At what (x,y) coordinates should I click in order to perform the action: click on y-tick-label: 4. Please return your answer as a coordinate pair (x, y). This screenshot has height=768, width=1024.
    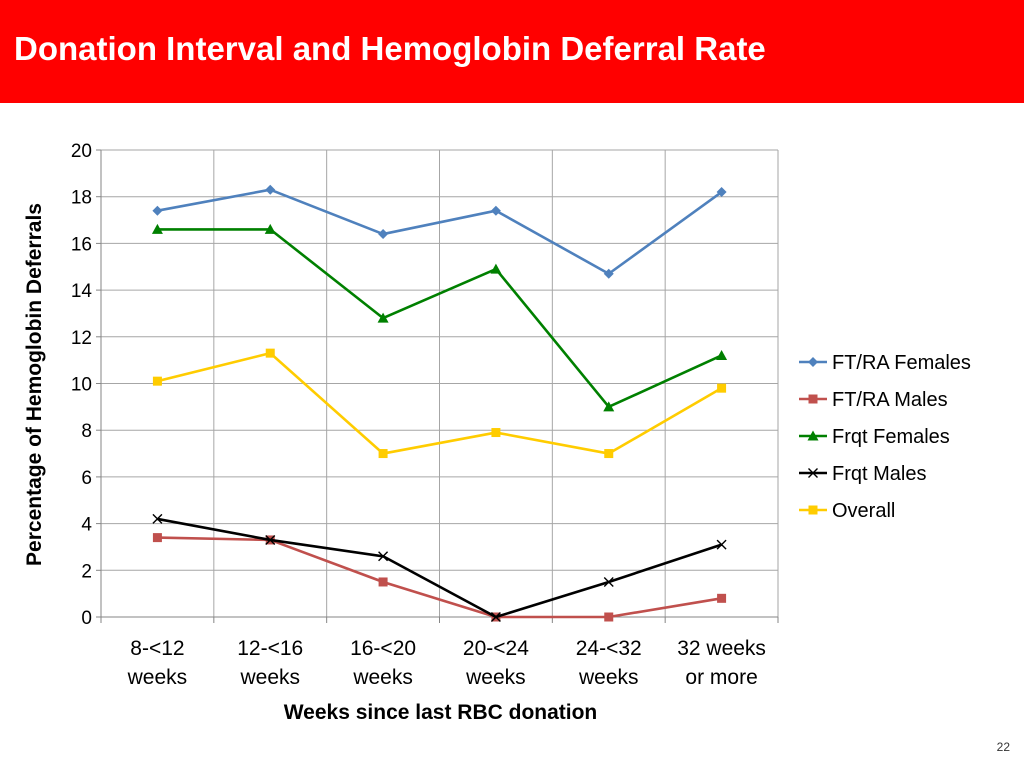
    Looking at the image, I should click on (86, 525).